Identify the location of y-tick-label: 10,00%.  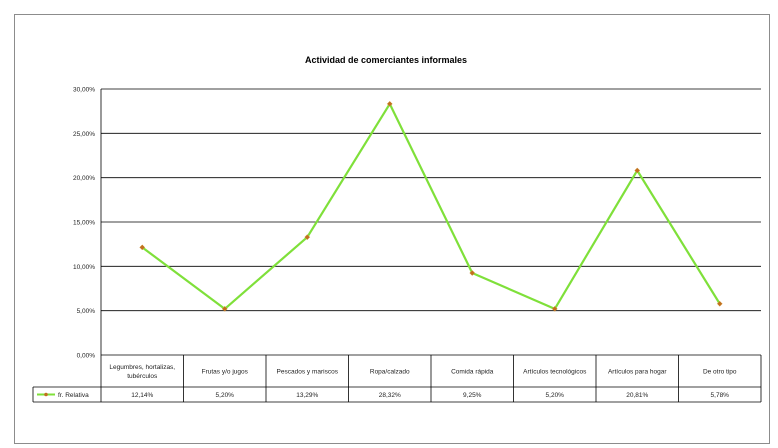
(84, 267).